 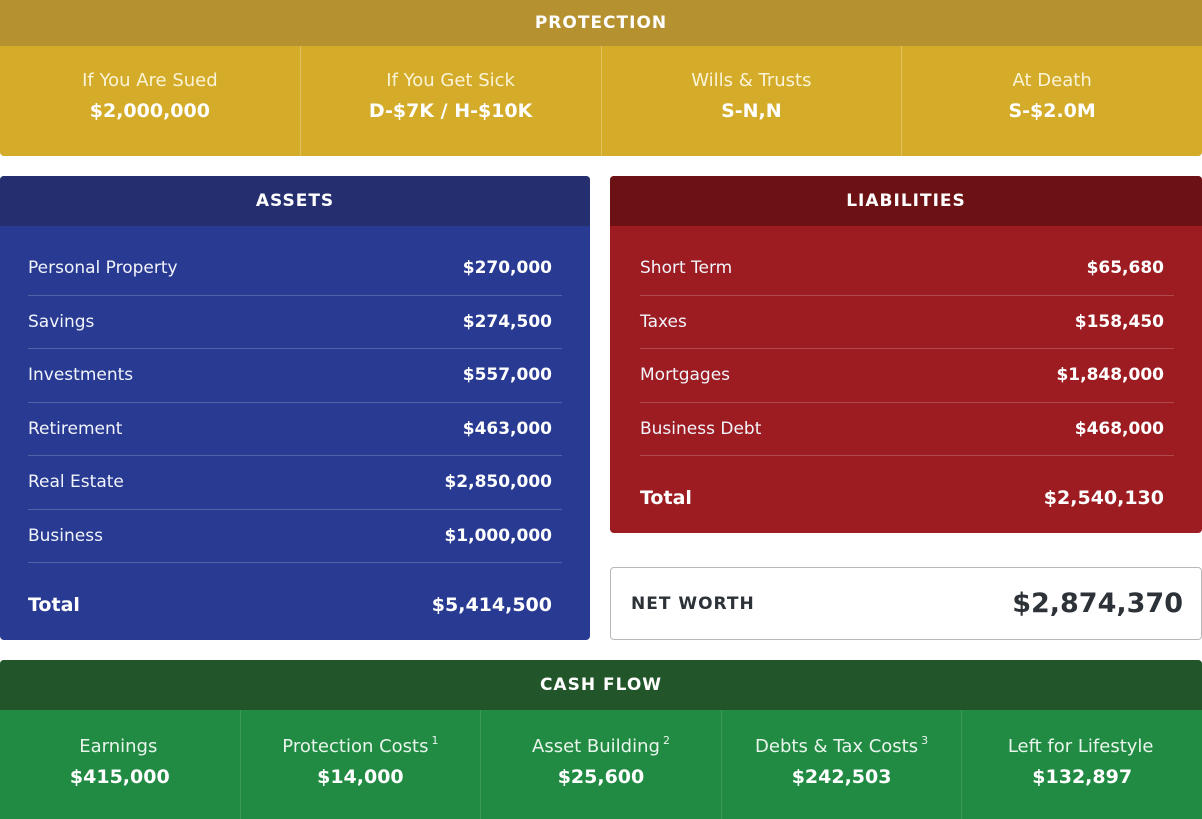 I want to click on cash-flow-item-debts-tax: Debts & Tax Costs 3 $242,503, so click(x=842, y=764).